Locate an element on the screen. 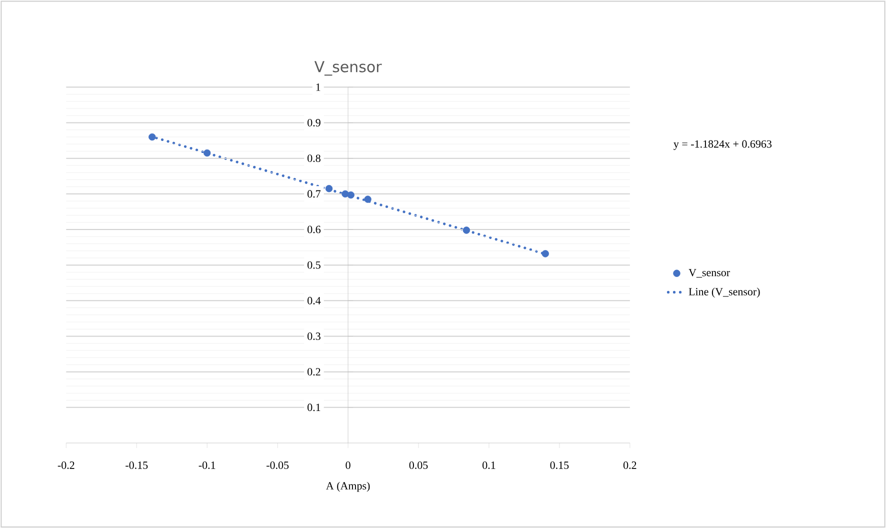 This screenshot has height=528, width=886. y-tick-label: 0.3 is located at coordinates (314, 336).